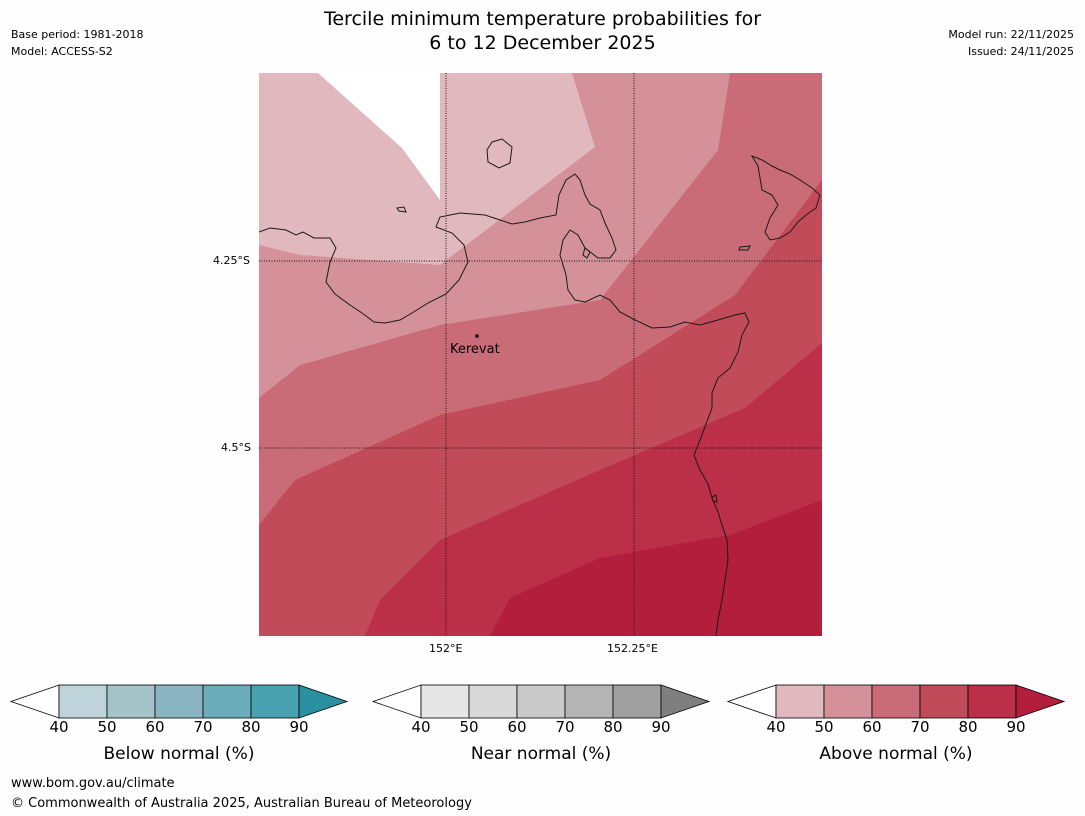  Describe the element at coordinates (77, 34) in the screenshot. I see `base-period: Base period: 1981-2018` at that location.